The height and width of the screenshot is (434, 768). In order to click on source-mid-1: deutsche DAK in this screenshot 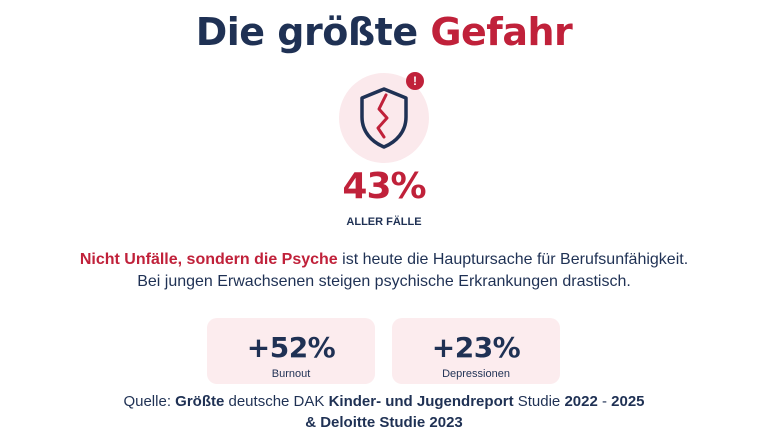, I will do `click(276, 401)`.